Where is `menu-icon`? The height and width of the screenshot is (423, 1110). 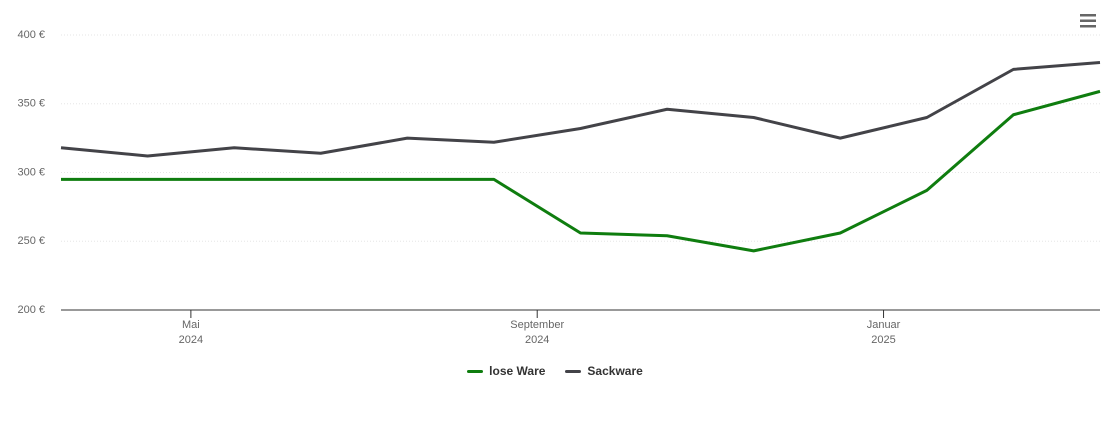
menu-icon is located at coordinates (1088, 21).